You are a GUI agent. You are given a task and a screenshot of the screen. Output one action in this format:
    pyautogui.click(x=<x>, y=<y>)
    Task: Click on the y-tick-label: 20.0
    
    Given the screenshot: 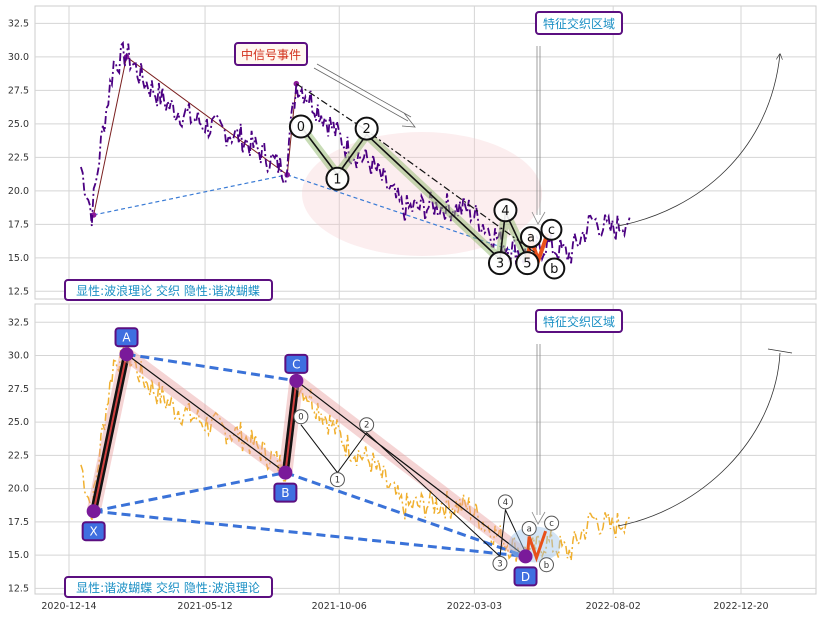 What is the action you would take?
    pyautogui.click(x=18, y=489)
    